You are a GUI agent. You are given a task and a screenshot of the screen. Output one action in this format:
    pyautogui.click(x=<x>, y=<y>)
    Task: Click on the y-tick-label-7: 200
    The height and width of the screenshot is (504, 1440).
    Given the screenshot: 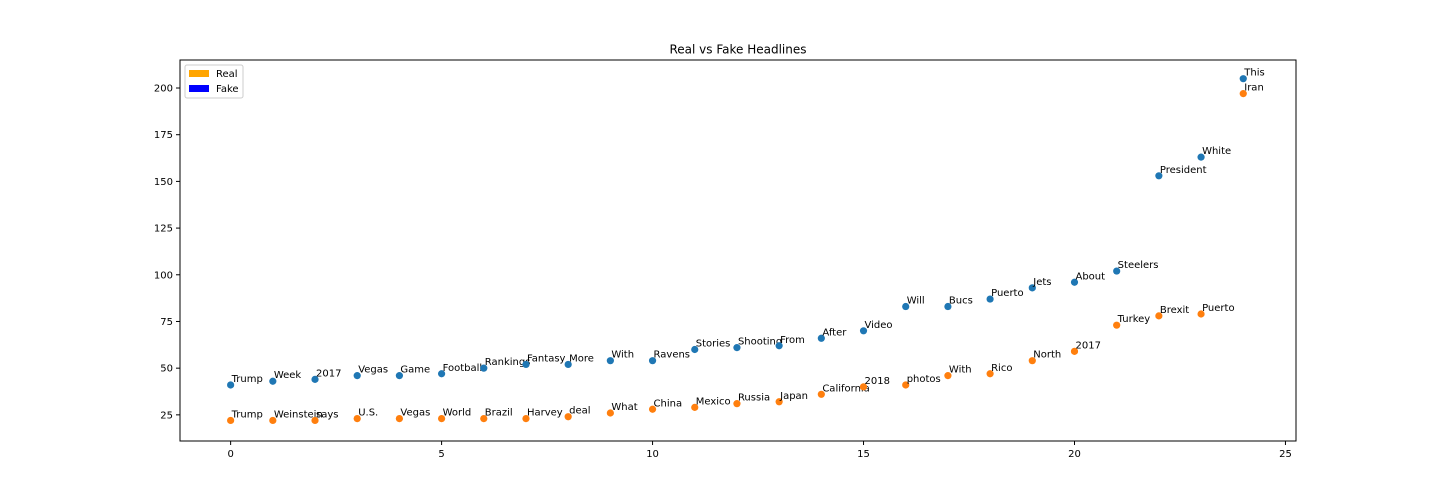 What is the action you would take?
    pyautogui.click(x=163, y=89)
    